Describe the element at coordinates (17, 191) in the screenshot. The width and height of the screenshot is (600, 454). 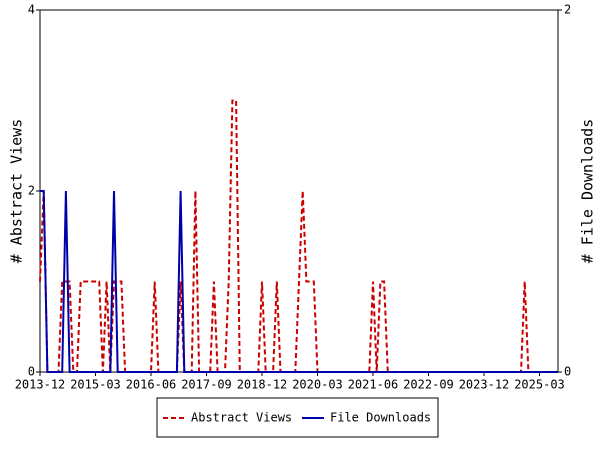
I see `y-axis-label: # Abstract Views` at that location.